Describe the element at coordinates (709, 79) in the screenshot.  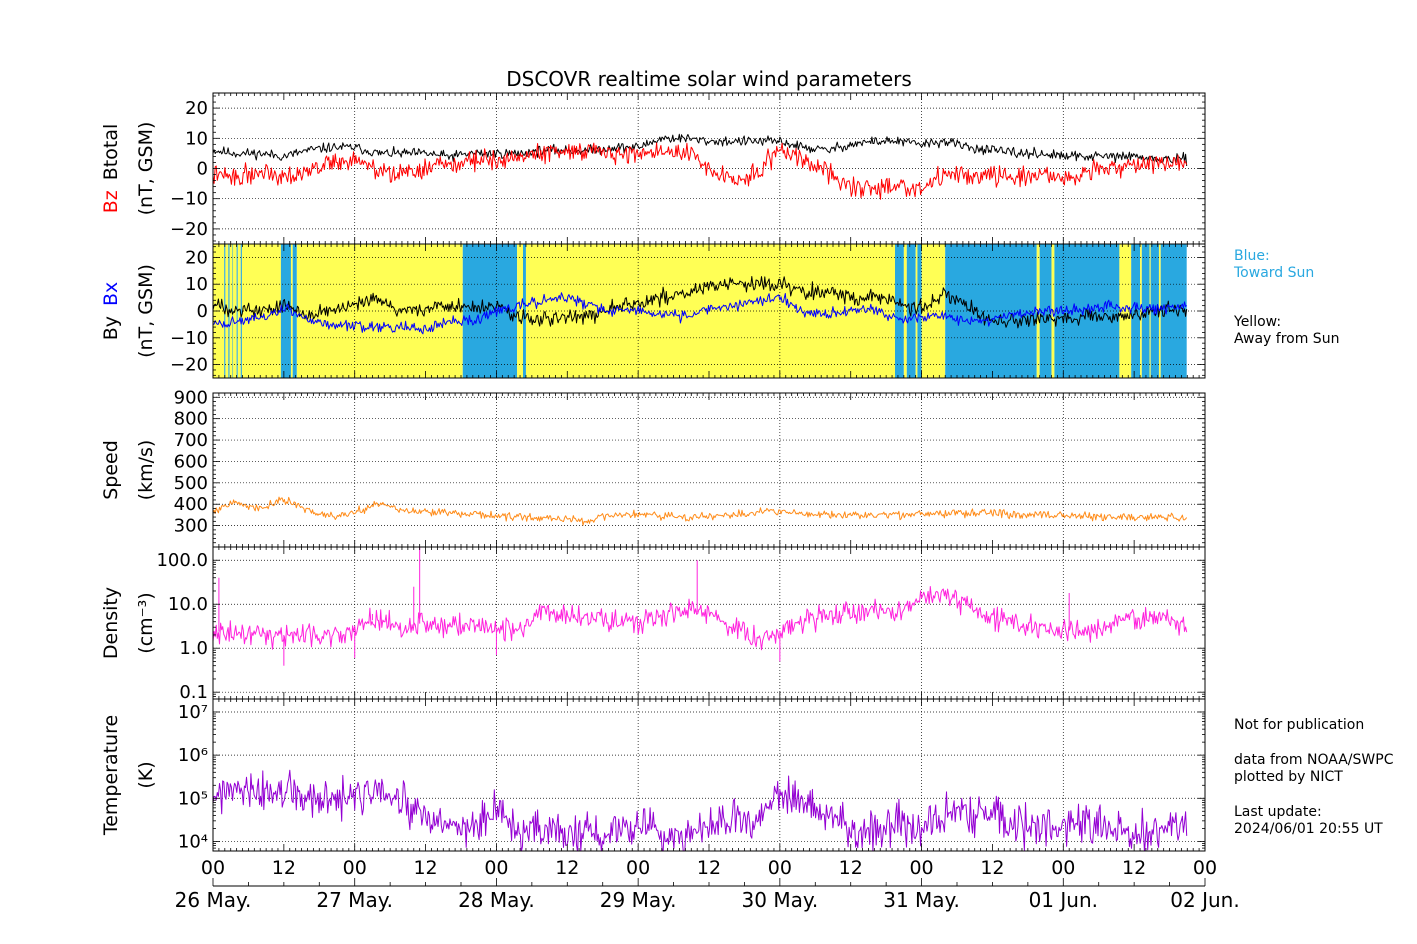
I see `figure-title: DSCOVR realtime solar wind parameters` at that location.